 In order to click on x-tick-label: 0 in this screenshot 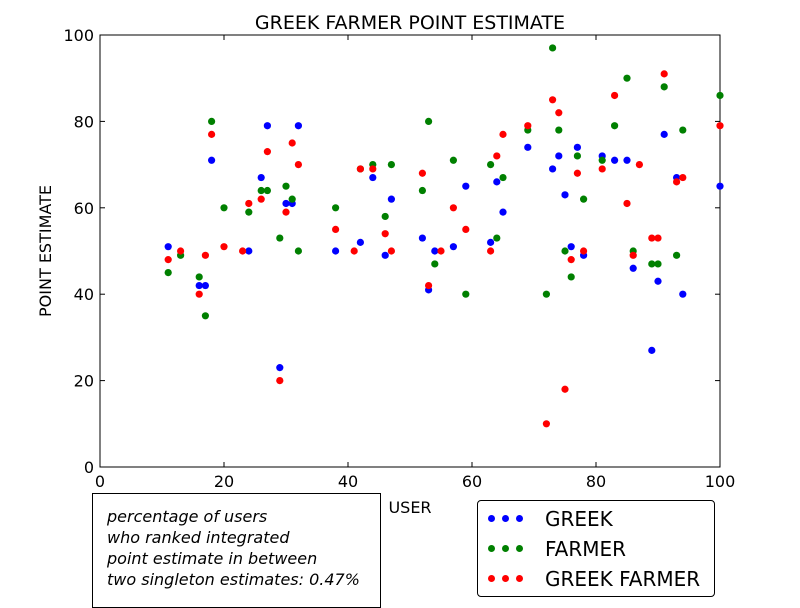, I will do `click(100, 481)`.